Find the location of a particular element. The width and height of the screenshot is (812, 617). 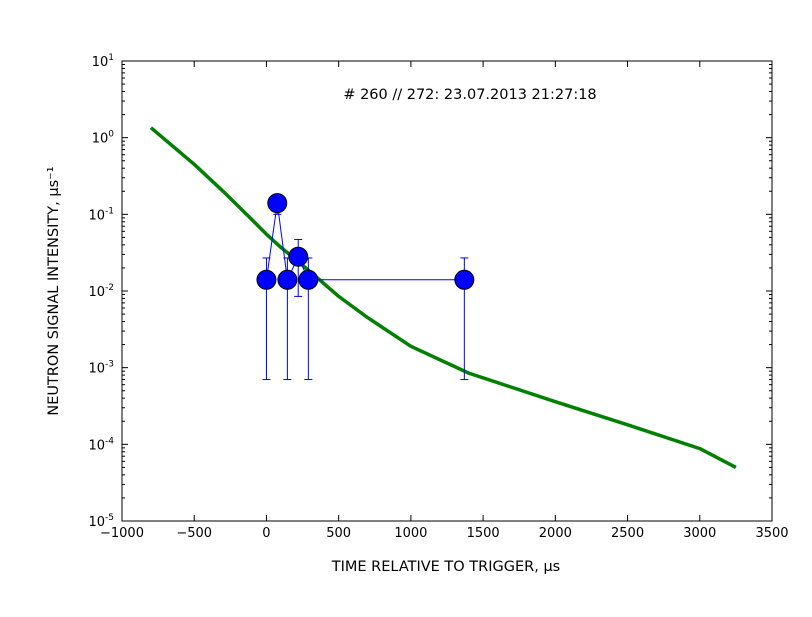

x-tick-label: 2000 is located at coordinates (555, 533).